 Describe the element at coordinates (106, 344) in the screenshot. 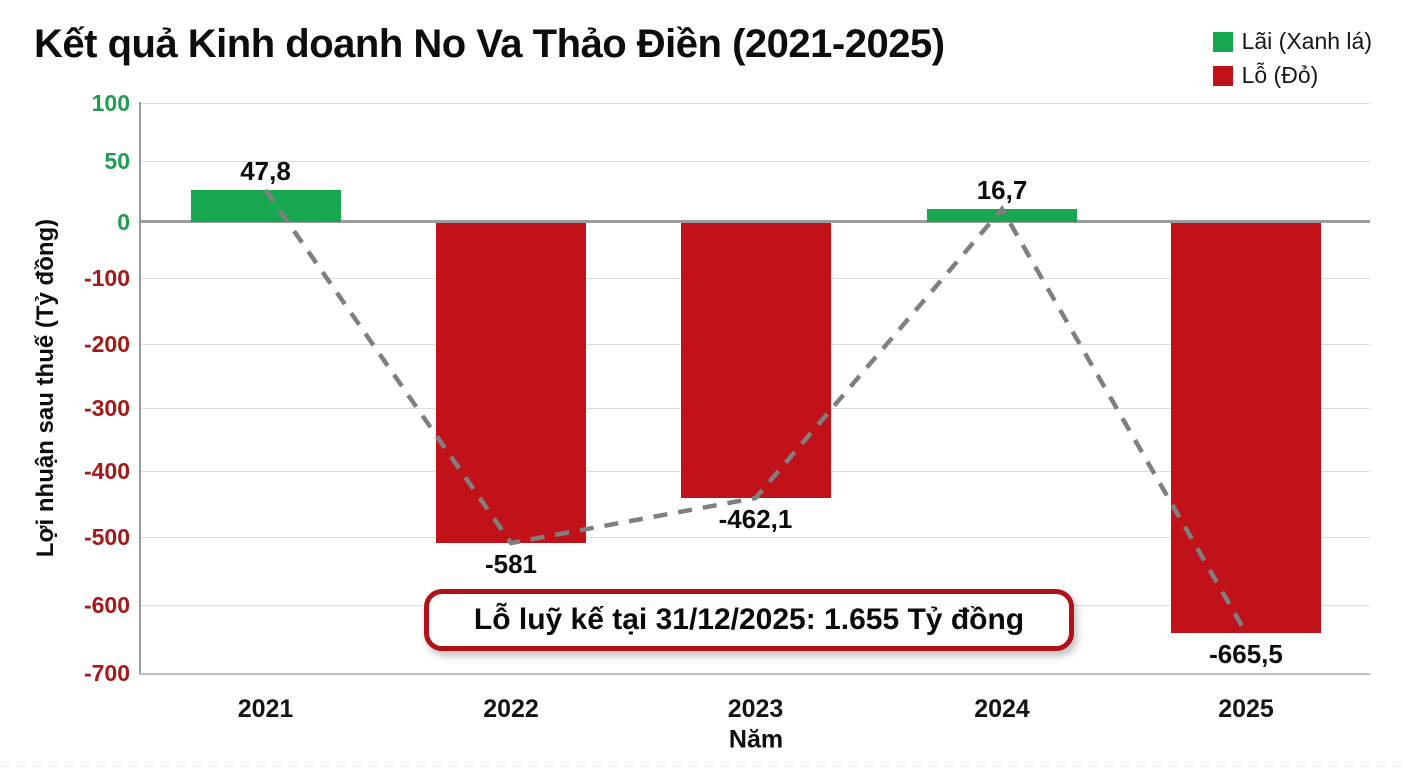

I see `y-tick-label: -200` at that location.